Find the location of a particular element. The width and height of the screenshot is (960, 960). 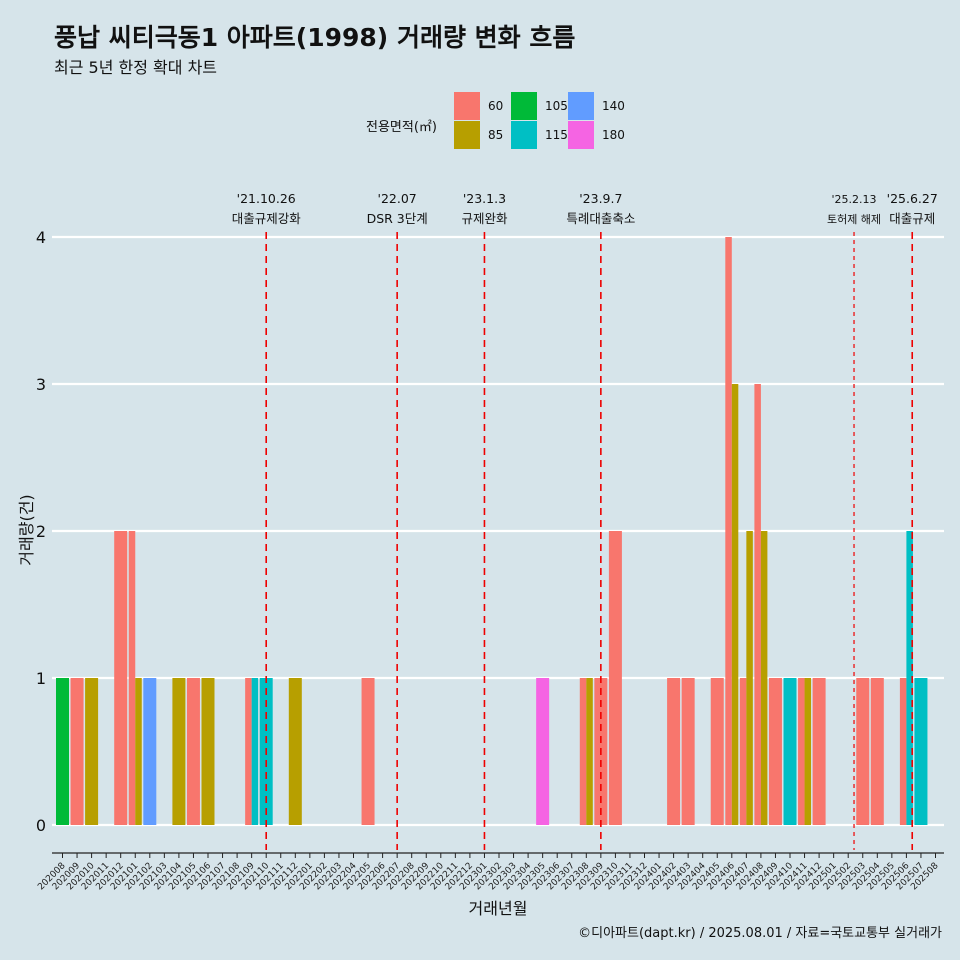

y-axis-title: 거래량(건) is located at coordinates (26, 529).